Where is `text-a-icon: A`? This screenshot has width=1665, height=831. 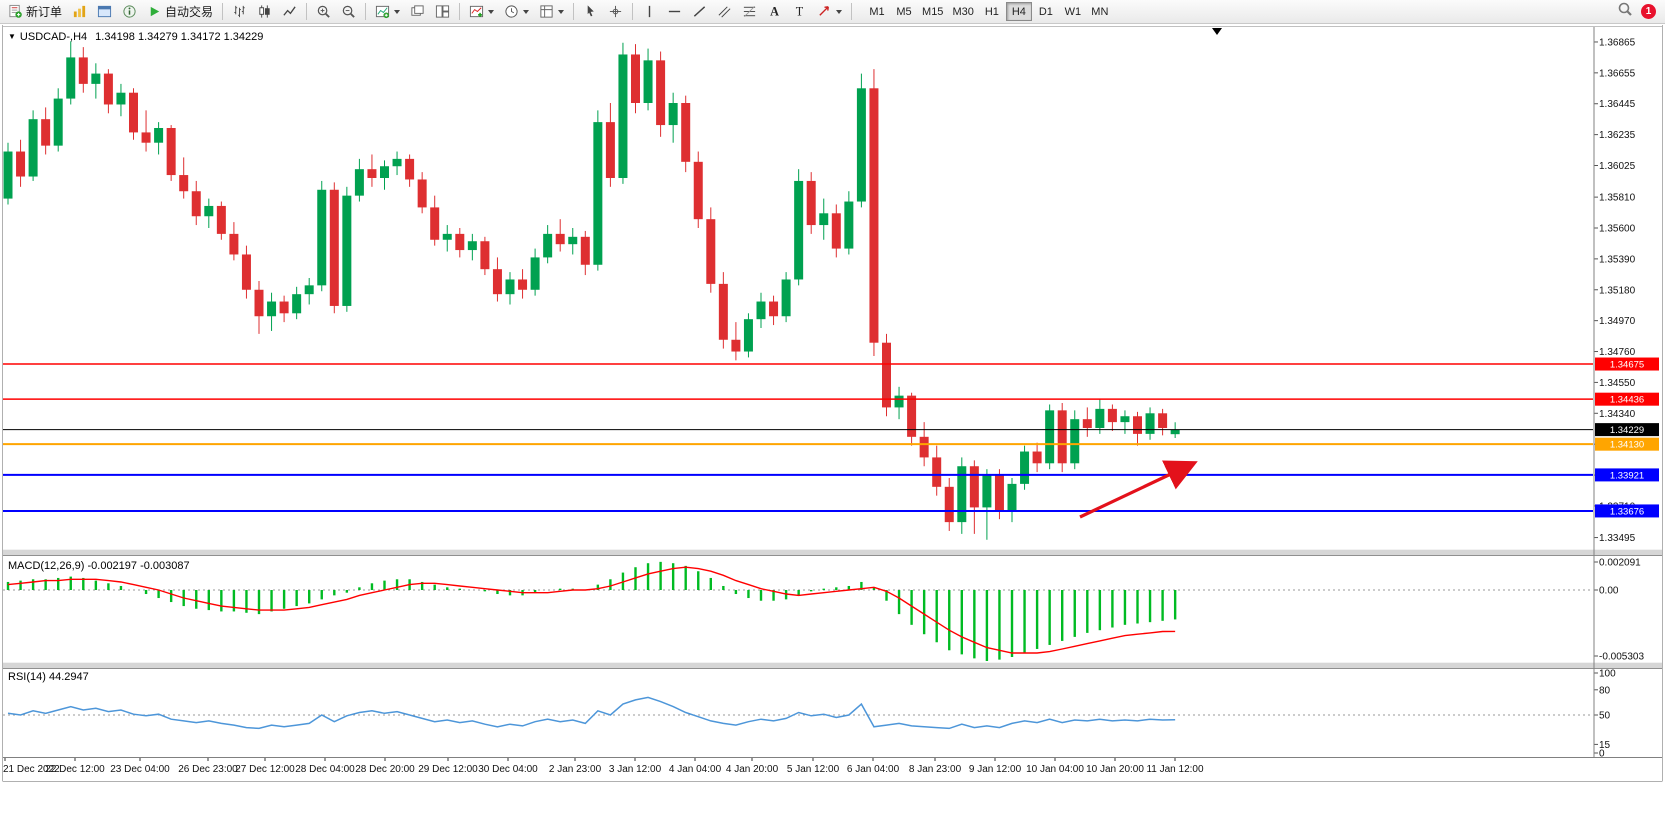
text-a-icon: A is located at coordinates (774, 11).